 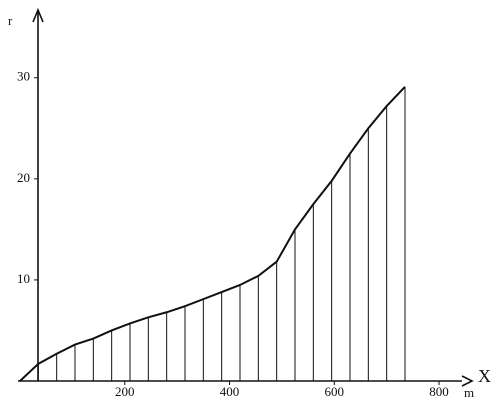 I want to click on y-tick-label: 20, so click(x=23, y=177).